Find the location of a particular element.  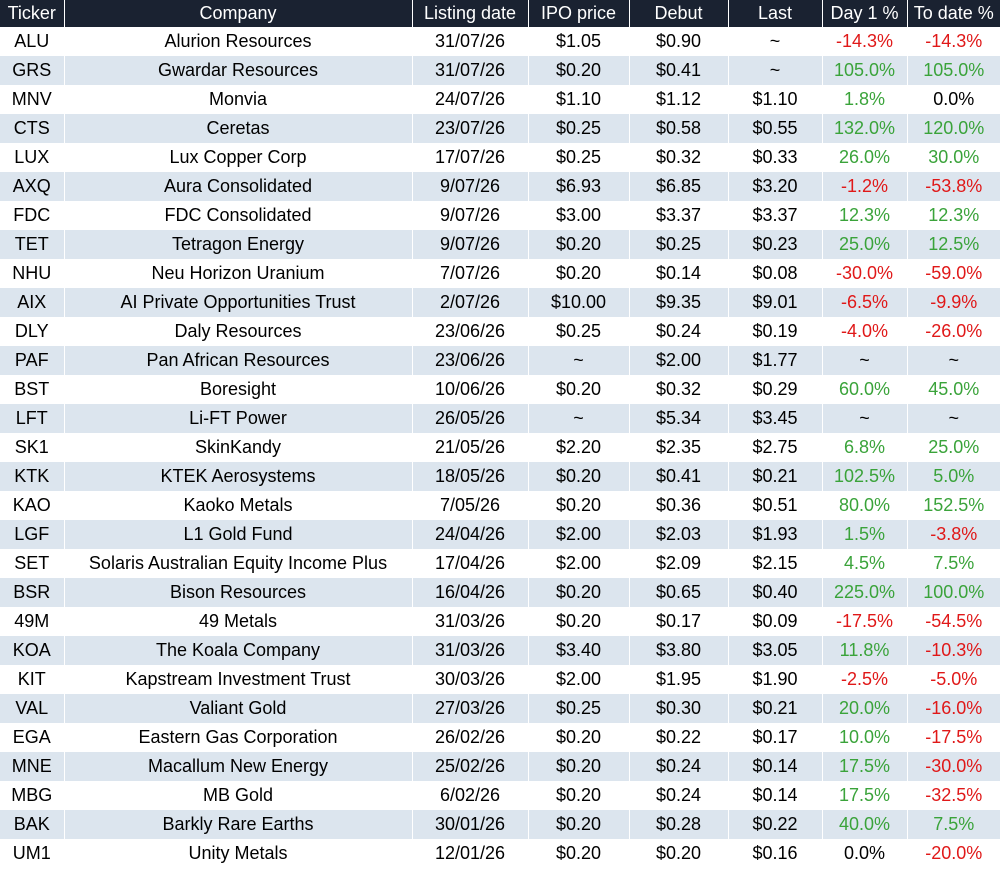

ticker-cell: LGF is located at coordinates (32, 534).